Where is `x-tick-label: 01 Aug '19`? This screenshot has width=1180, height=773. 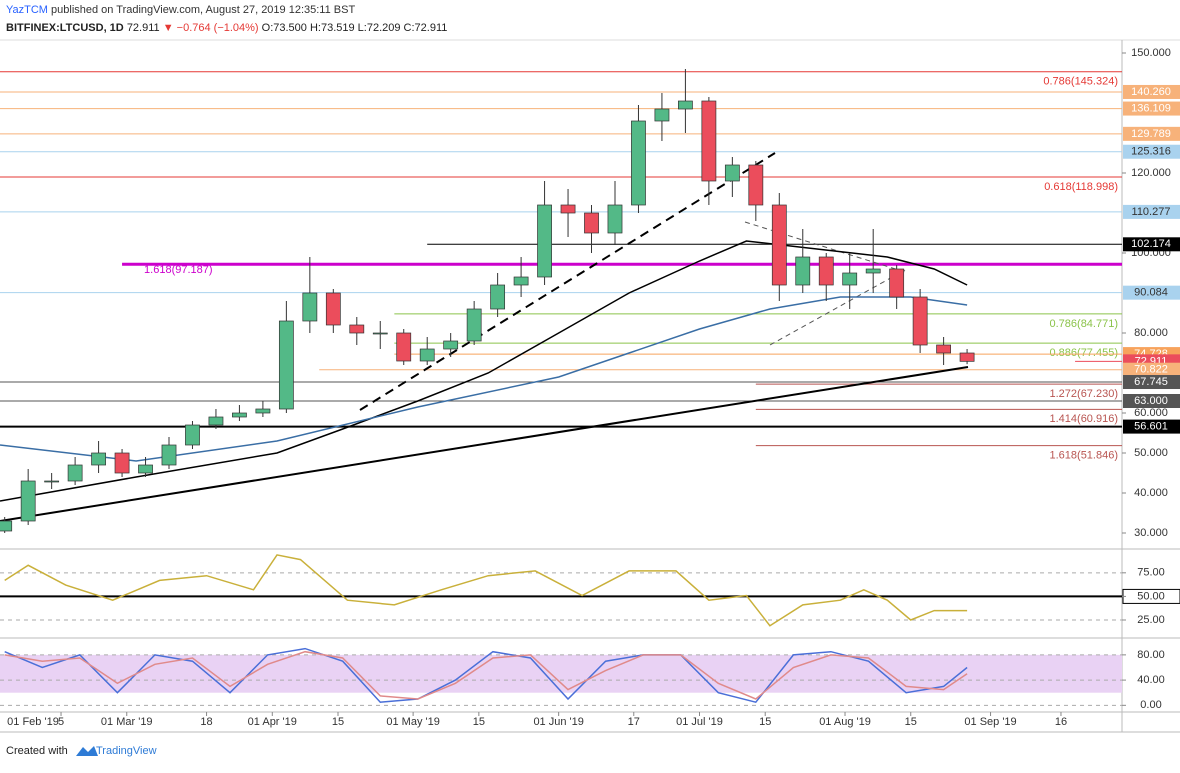
x-tick-label: 01 Aug '19 is located at coordinates (845, 722).